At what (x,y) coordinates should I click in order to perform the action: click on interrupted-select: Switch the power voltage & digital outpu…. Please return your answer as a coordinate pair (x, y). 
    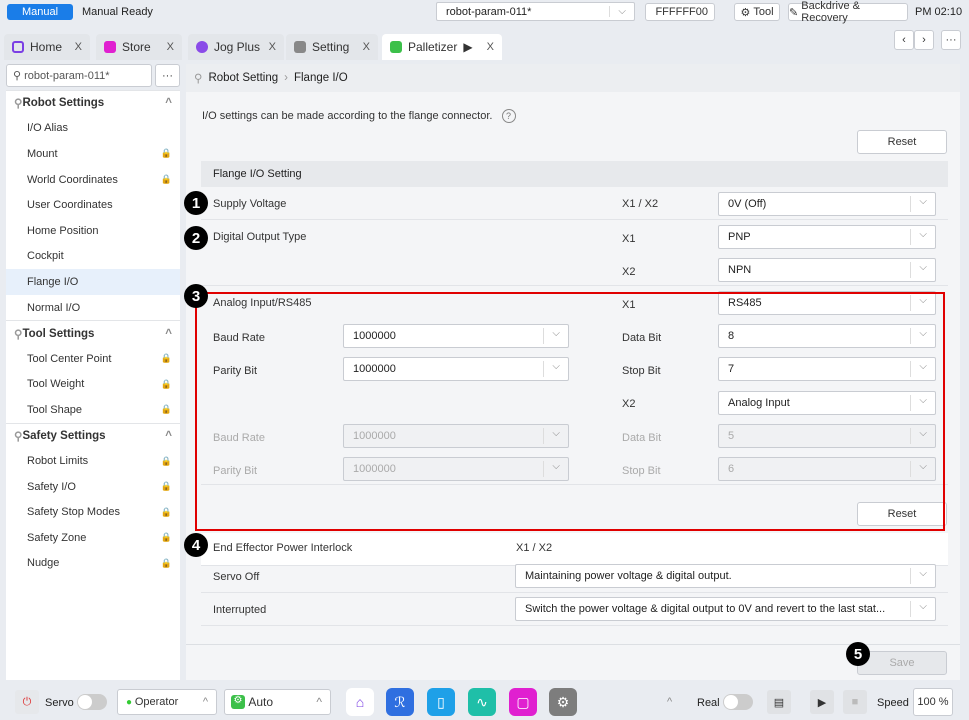
    Looking at the image, I should click on (725, 609).